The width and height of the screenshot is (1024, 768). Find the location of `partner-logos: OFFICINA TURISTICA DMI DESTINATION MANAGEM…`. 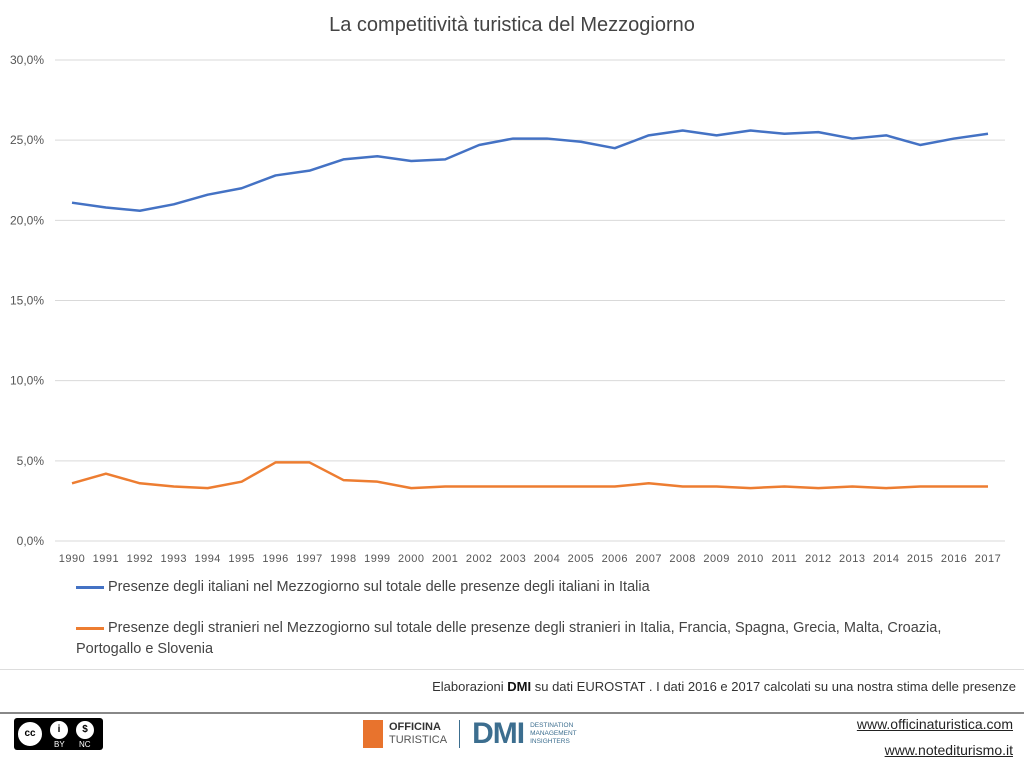

partner-logos: OFFICINA TURISTICA DMI DESTINATION MANAGEM… is located at coordinates (470, 733).